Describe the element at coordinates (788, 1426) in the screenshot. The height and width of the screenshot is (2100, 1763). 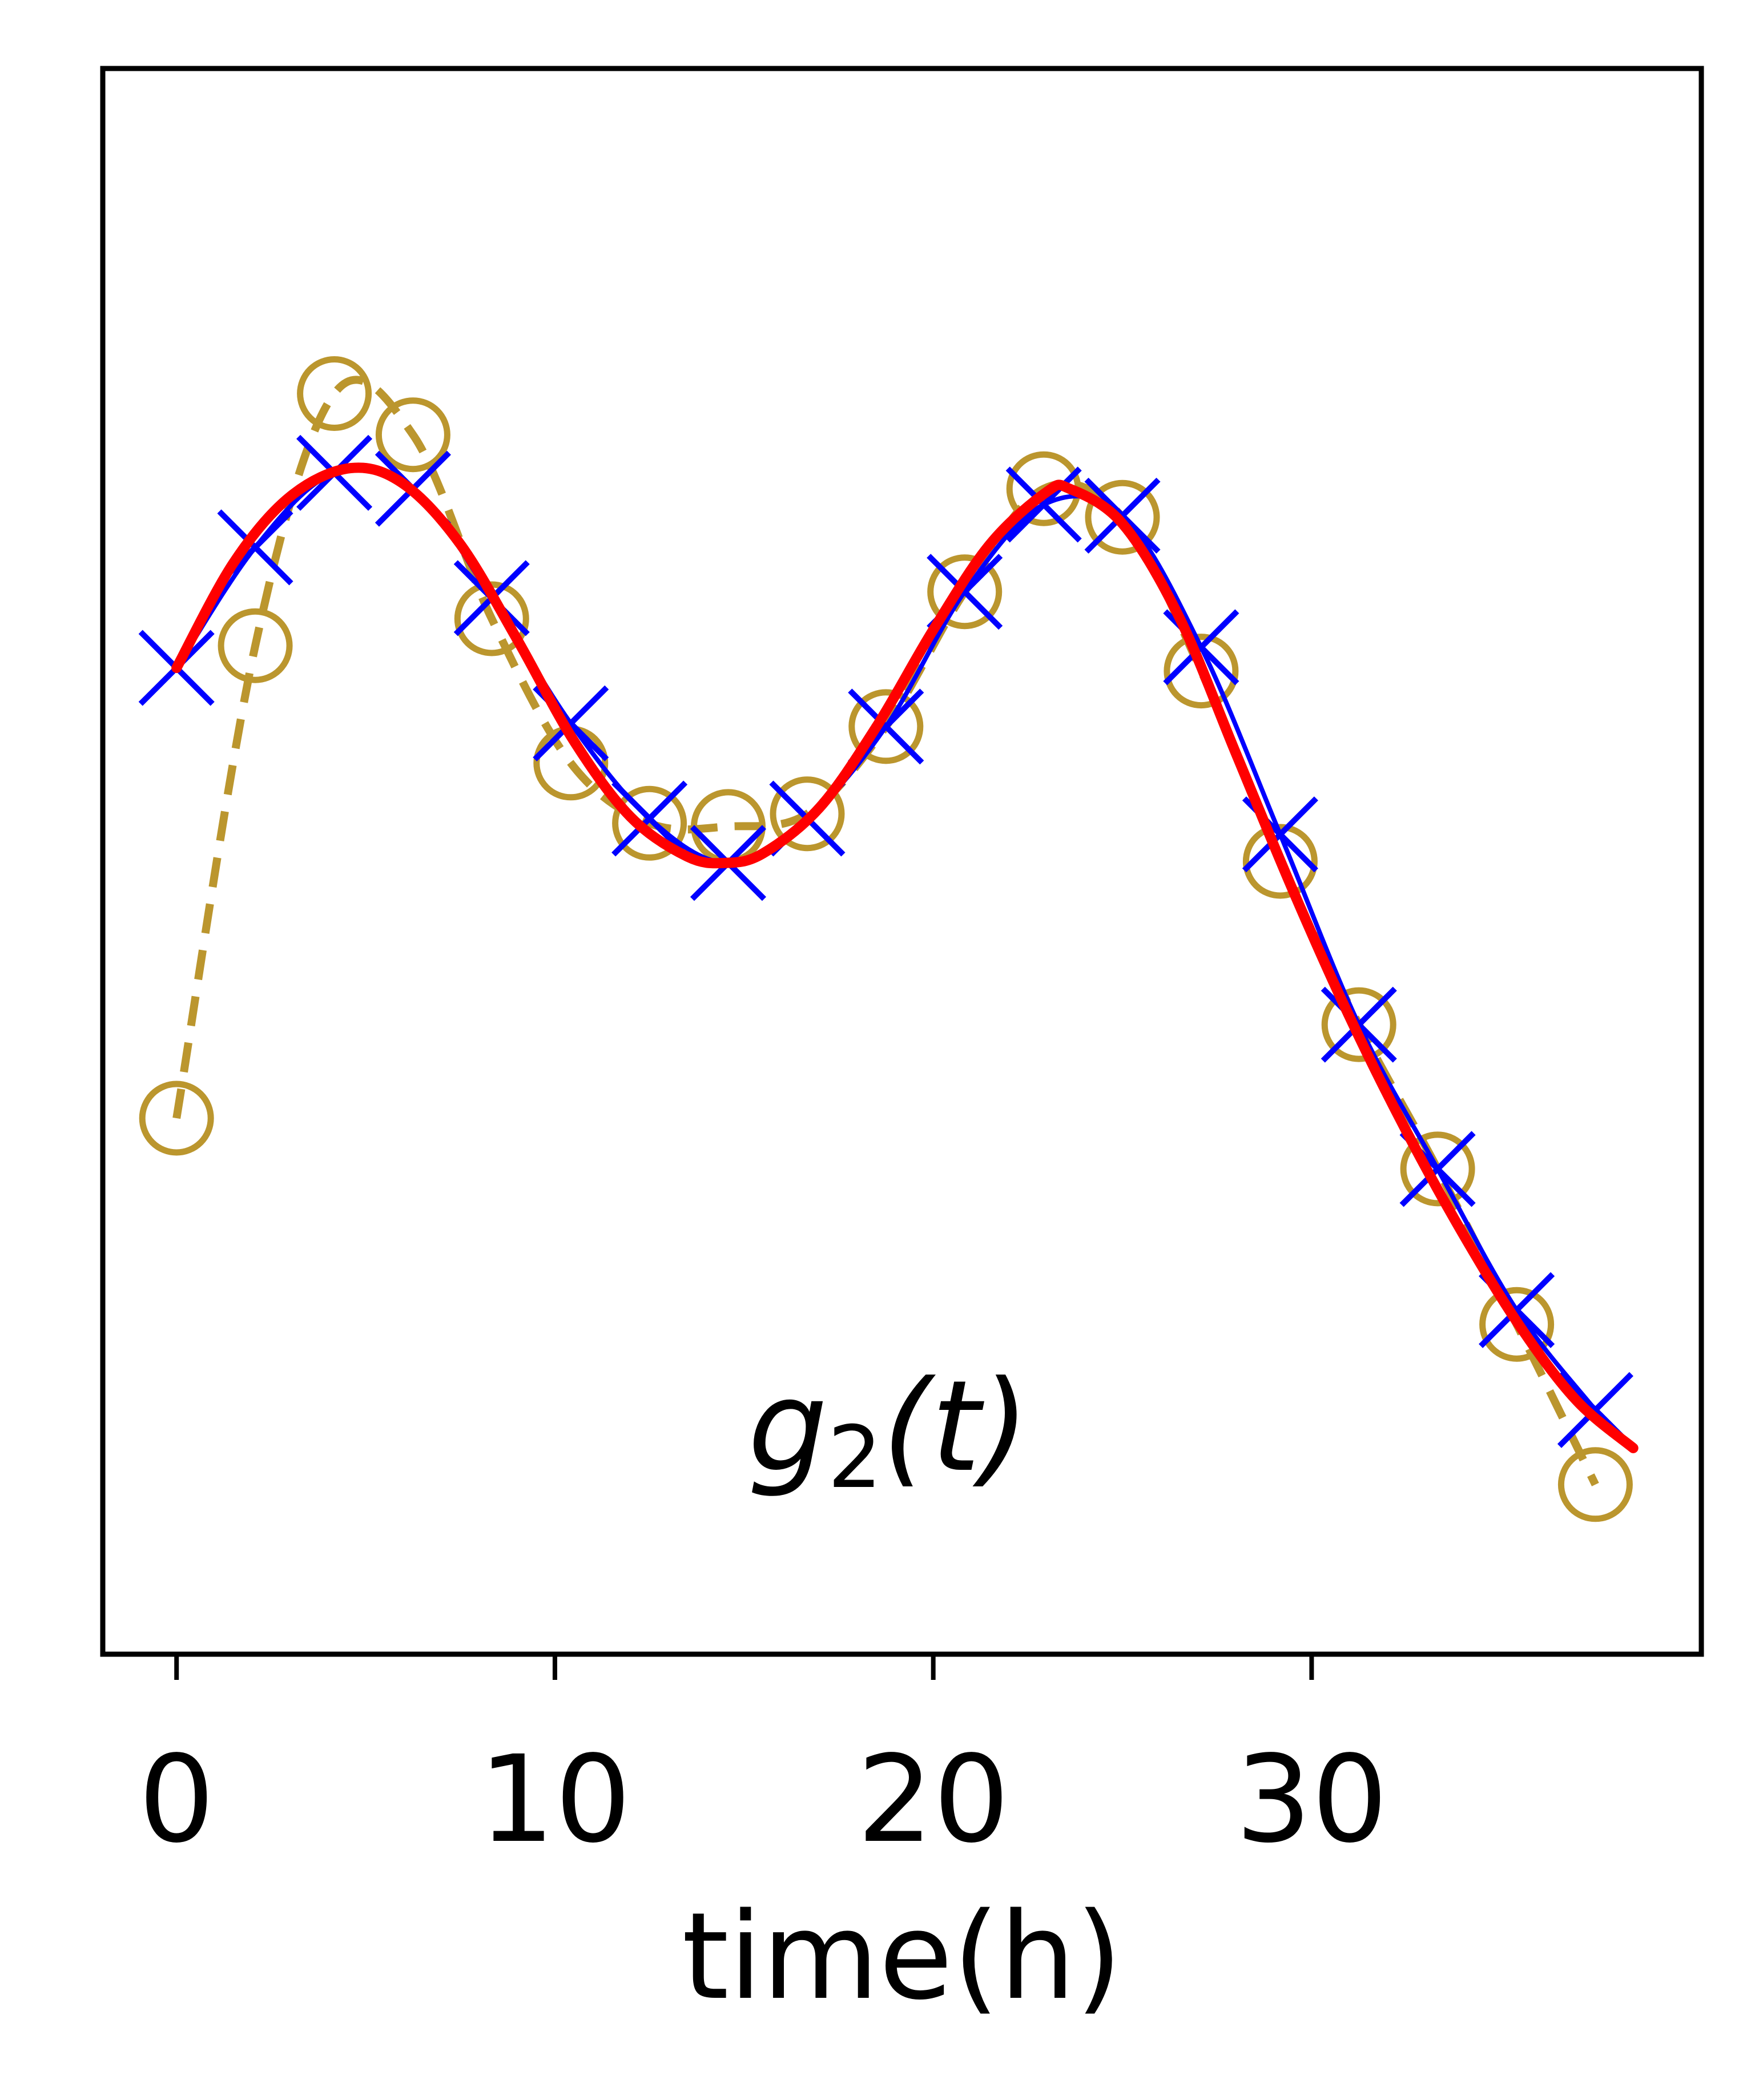
I see `annotation-base: g` at that location.